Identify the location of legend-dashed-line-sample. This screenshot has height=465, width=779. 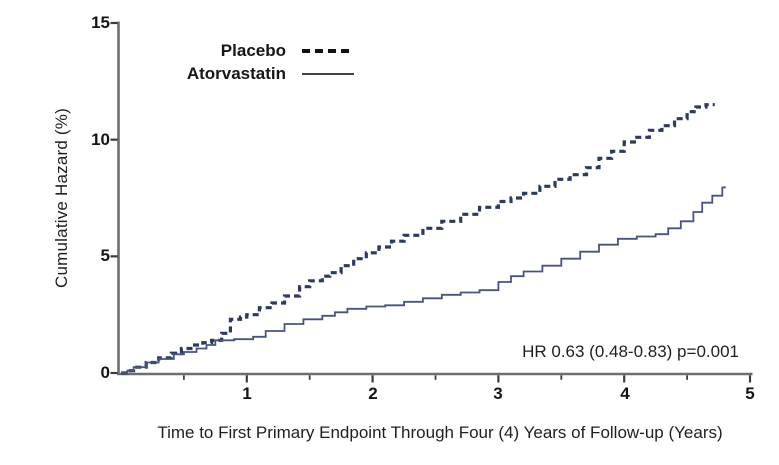
(328, 50).